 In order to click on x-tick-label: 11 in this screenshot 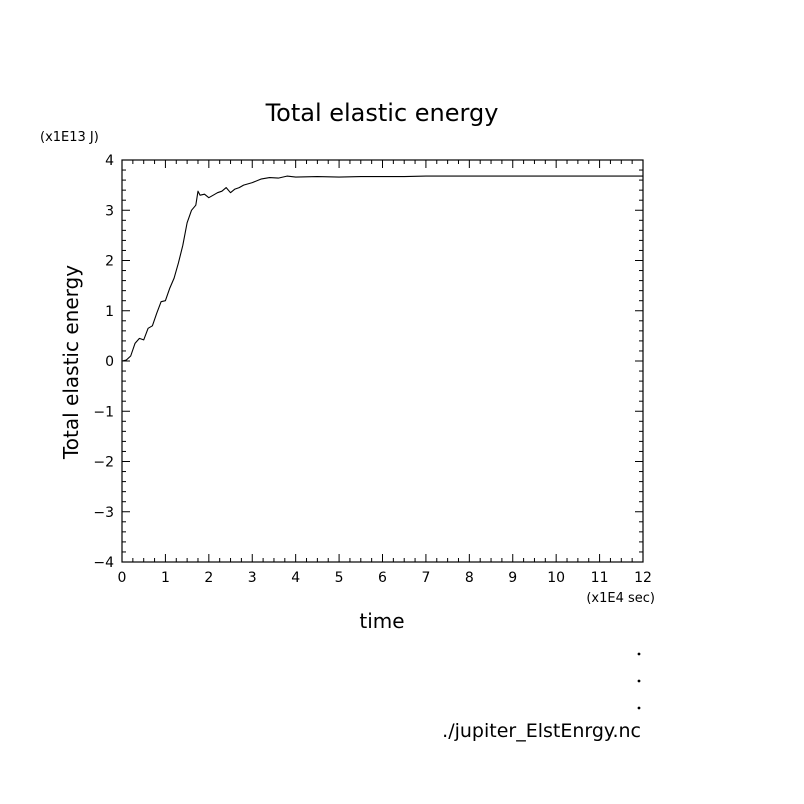, I will do `click(600, 578)`.